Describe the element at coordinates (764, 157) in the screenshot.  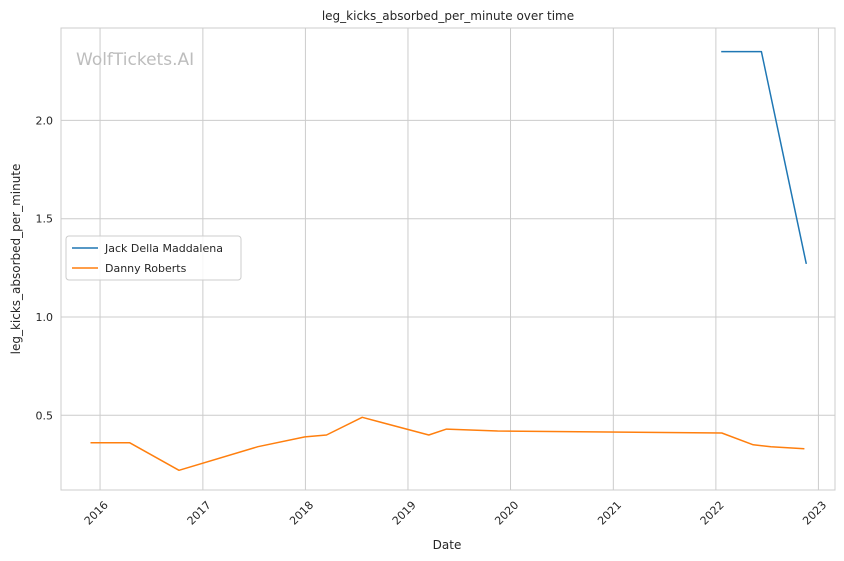
I see `series-line-jack-della-maddalena` at that location.